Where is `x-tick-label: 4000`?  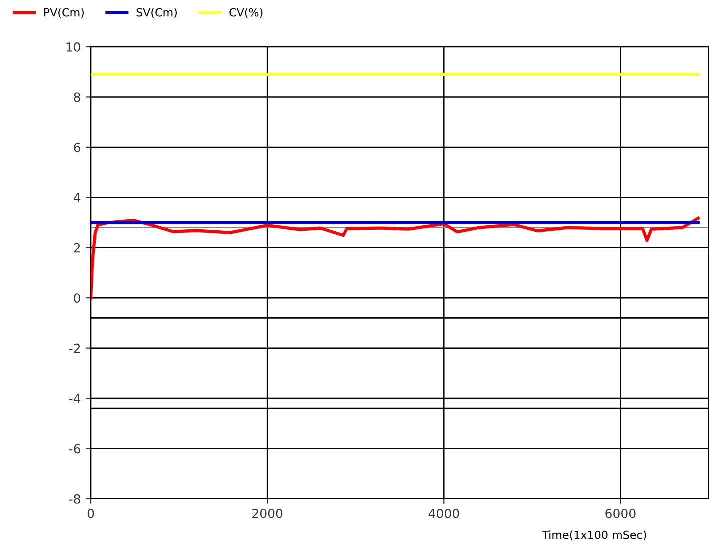
x-tick-label: 4000 is located at coordinates (444, 513).